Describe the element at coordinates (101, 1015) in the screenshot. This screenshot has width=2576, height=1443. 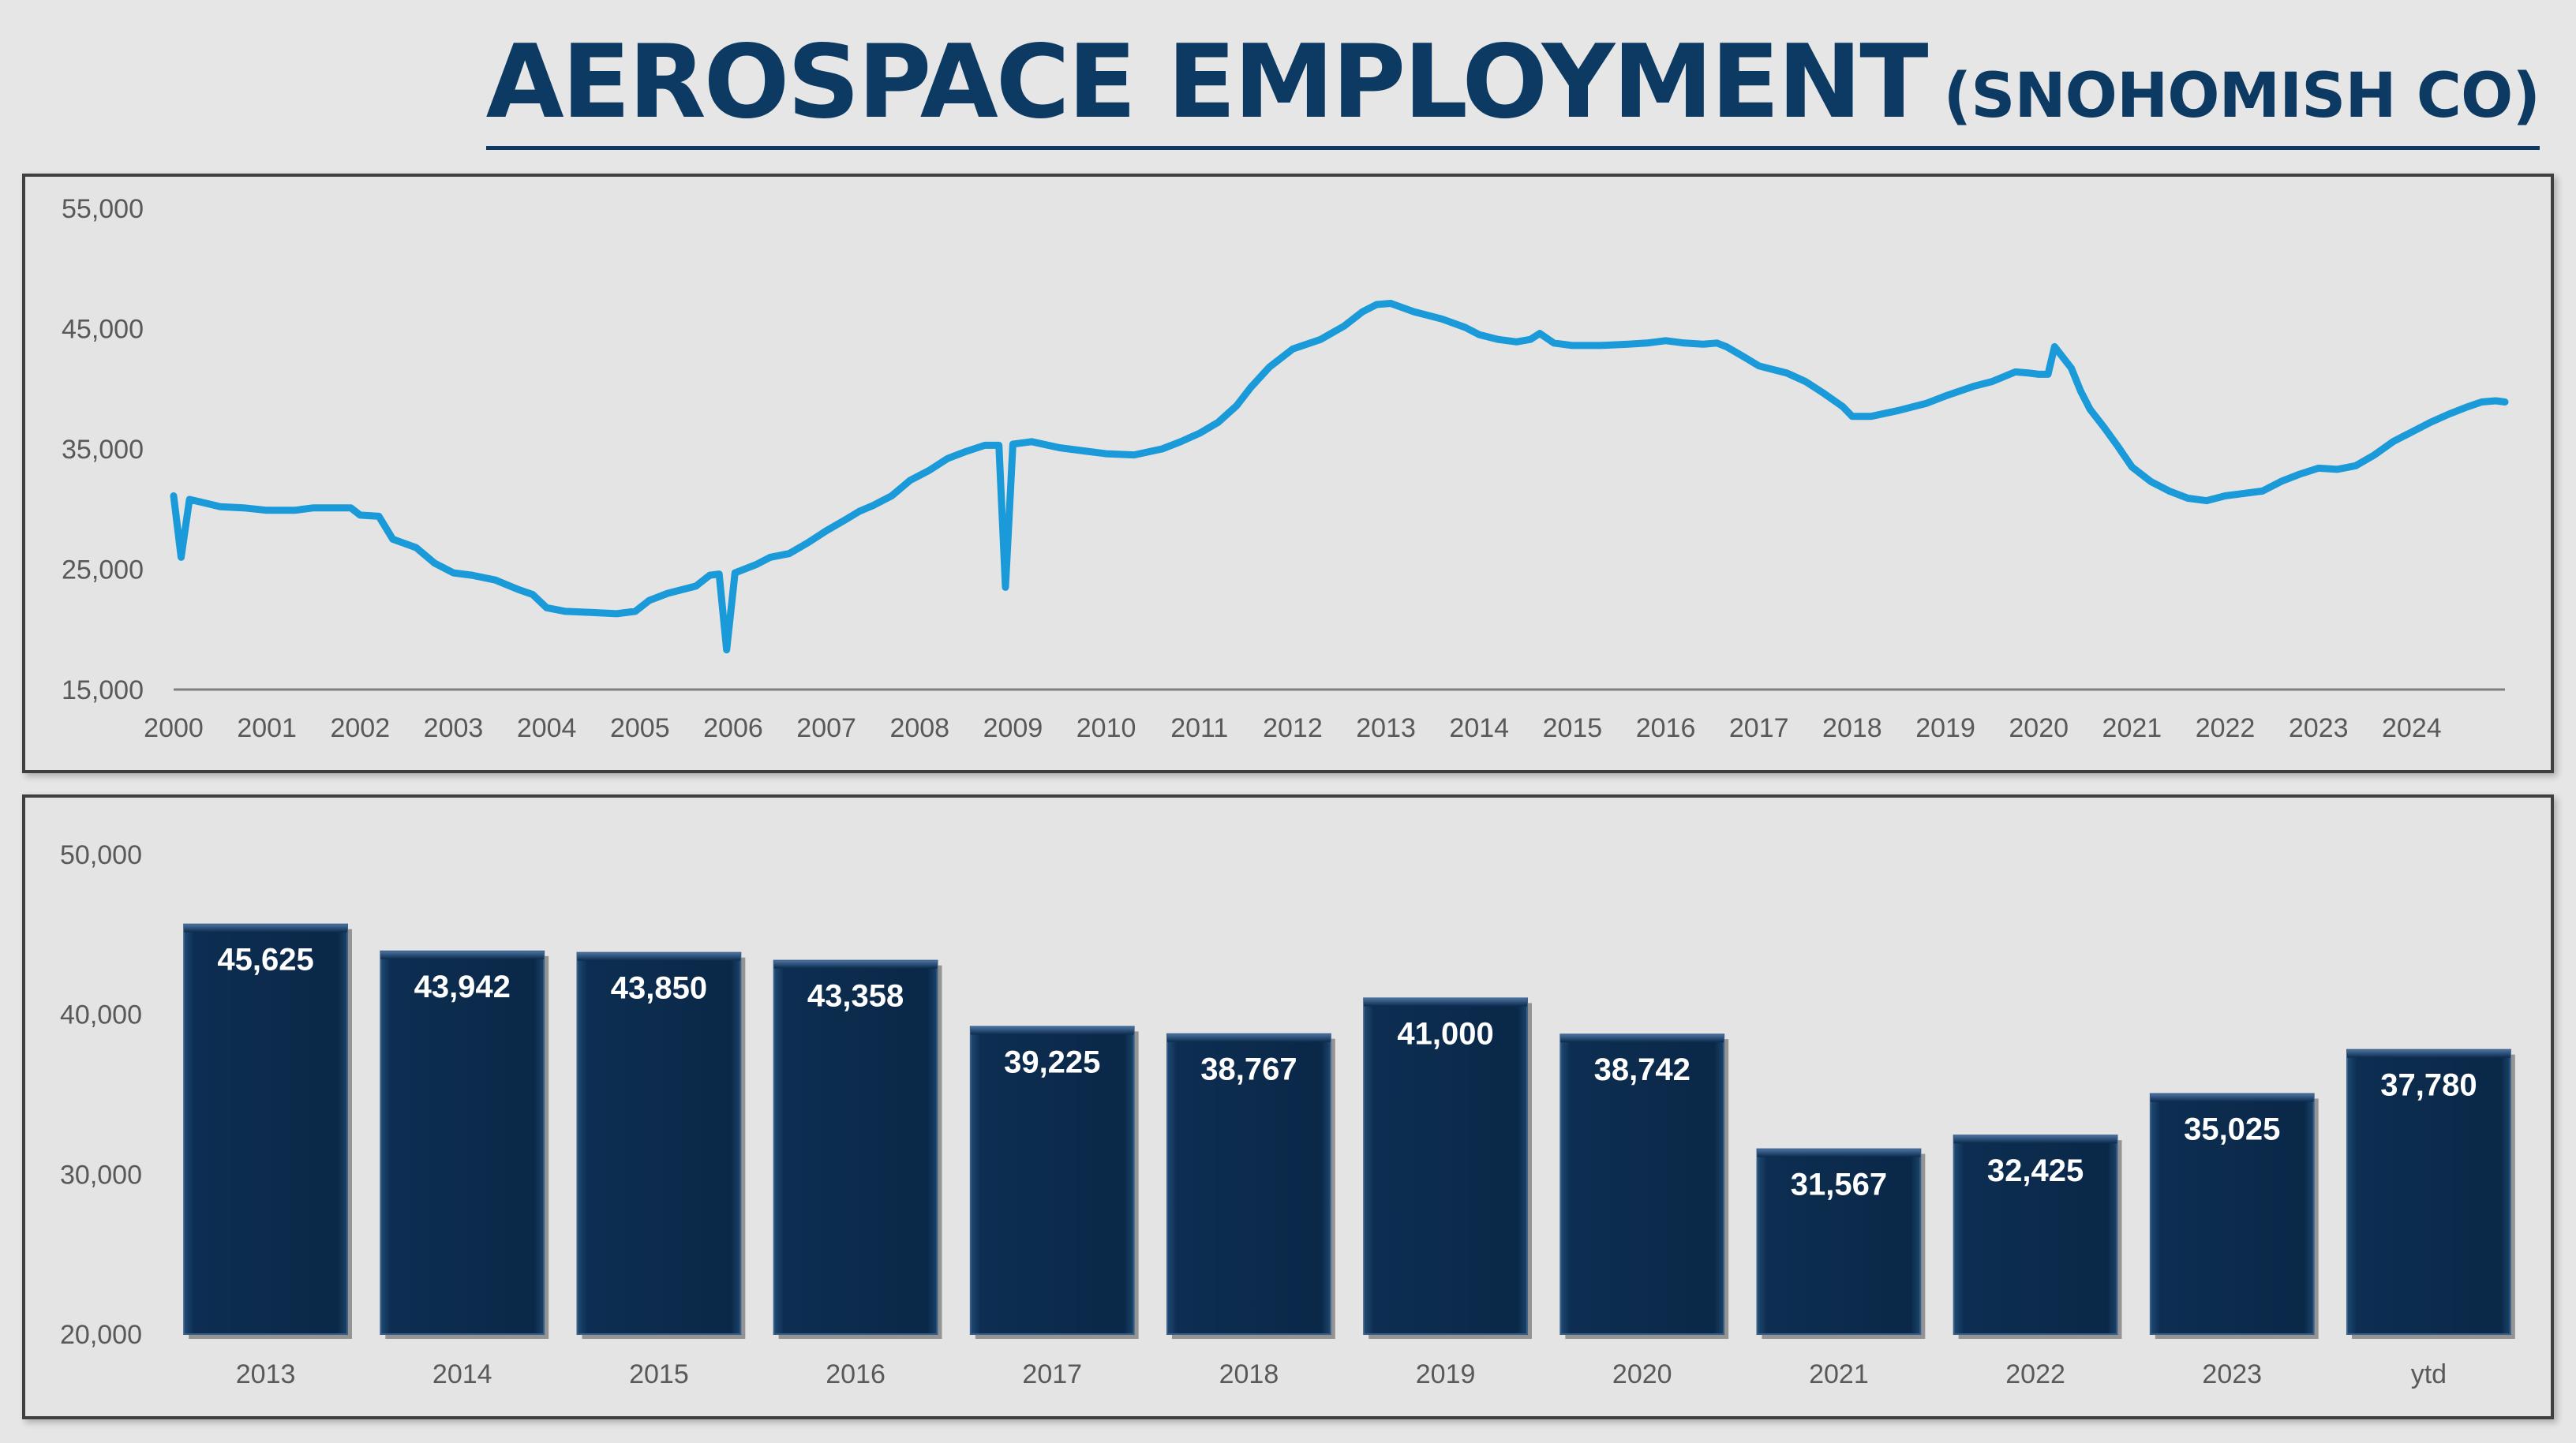
I see `y-tick-label: 40,000` at that location.